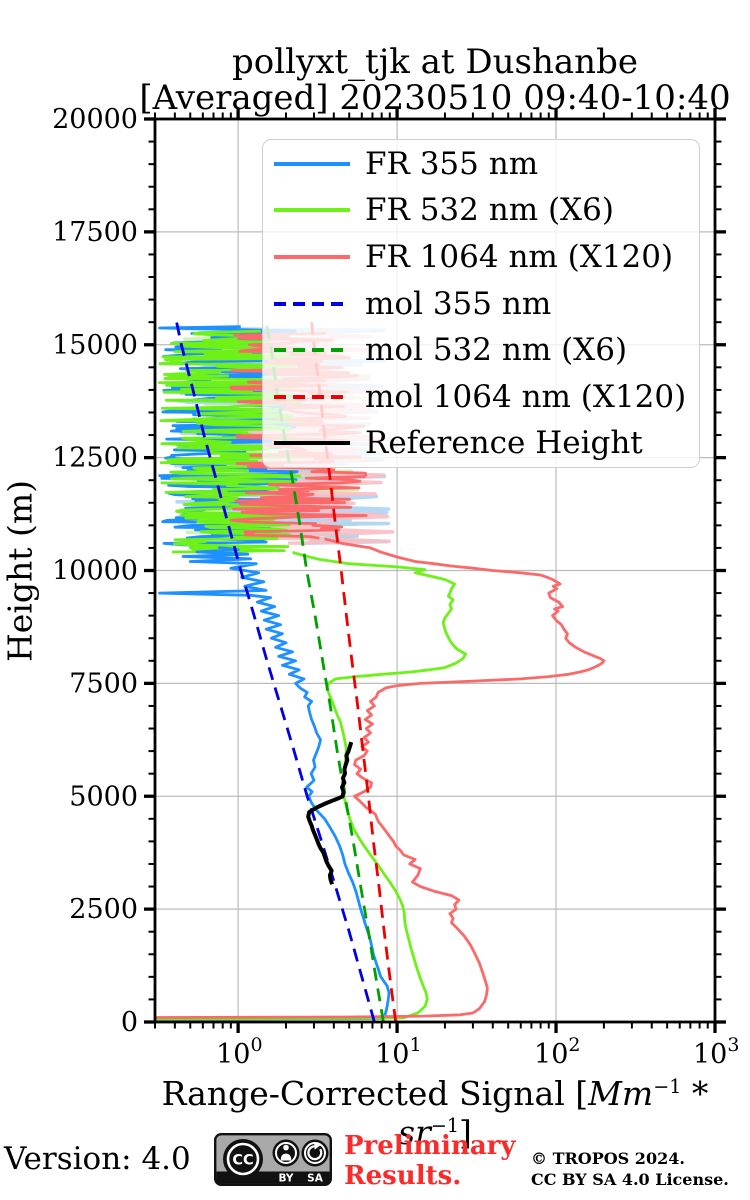  Describe the element at coordinates (435, 62) in the screenshot. I see `page-title: pollyxt_tjk at Dushanbe` at that location.